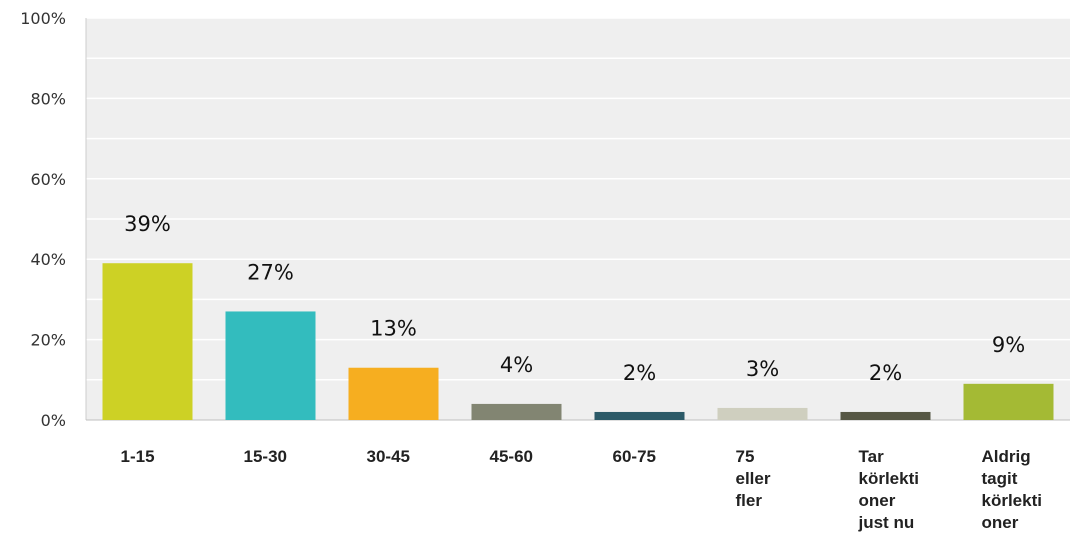 Image resolution: width=1070 pixels, height=546 pixels. I want to click on y-axis-ticks: 0% 20% 40% 60% 80% 100%, so click(43, 219).